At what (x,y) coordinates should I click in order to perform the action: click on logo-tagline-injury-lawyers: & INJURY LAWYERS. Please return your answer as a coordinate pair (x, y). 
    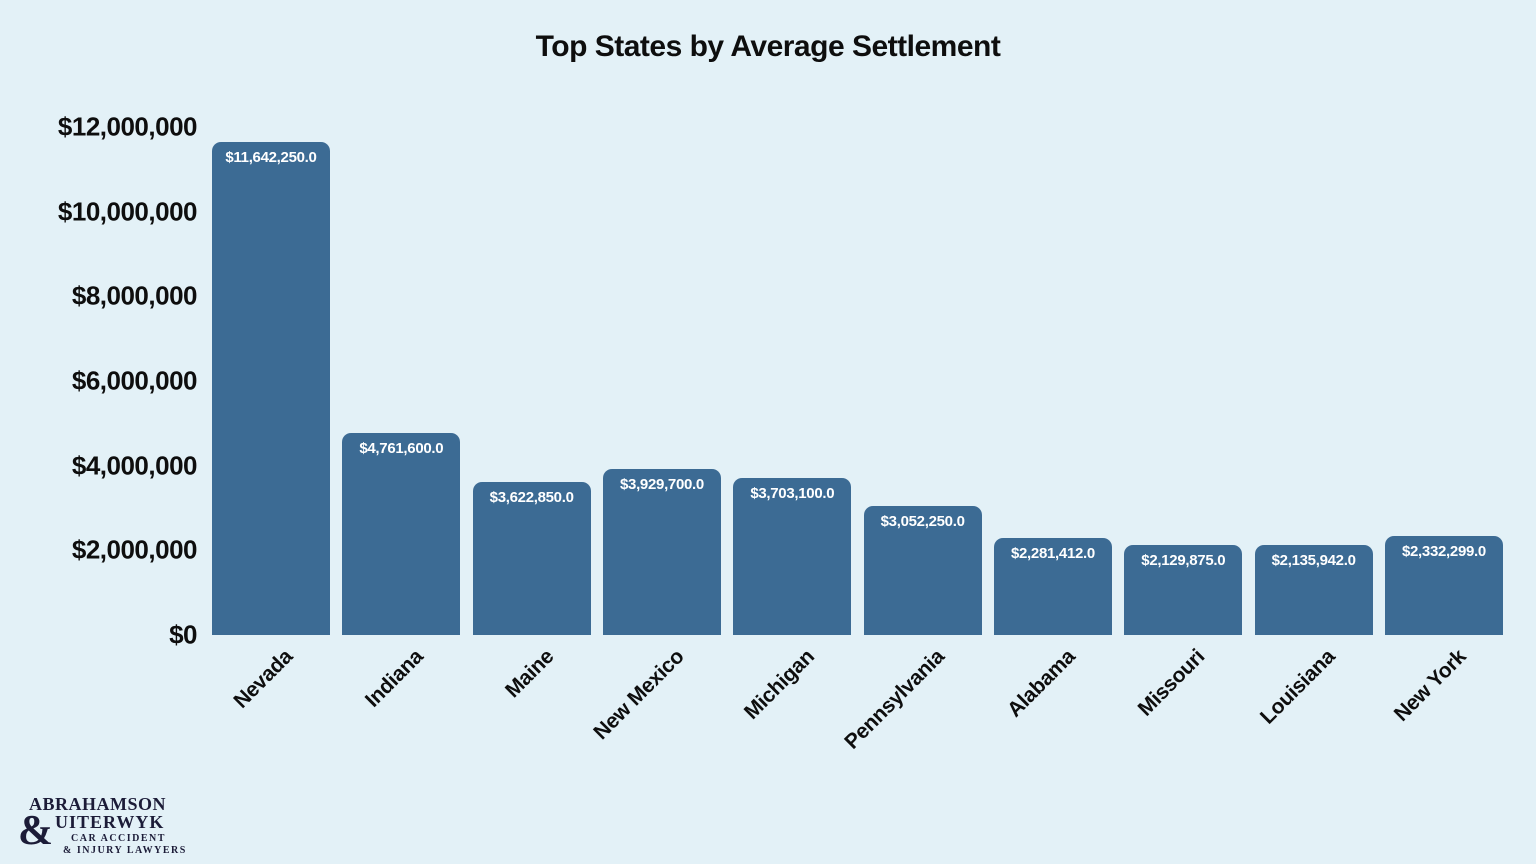
    Looking at the image, I should click on (125, 850).